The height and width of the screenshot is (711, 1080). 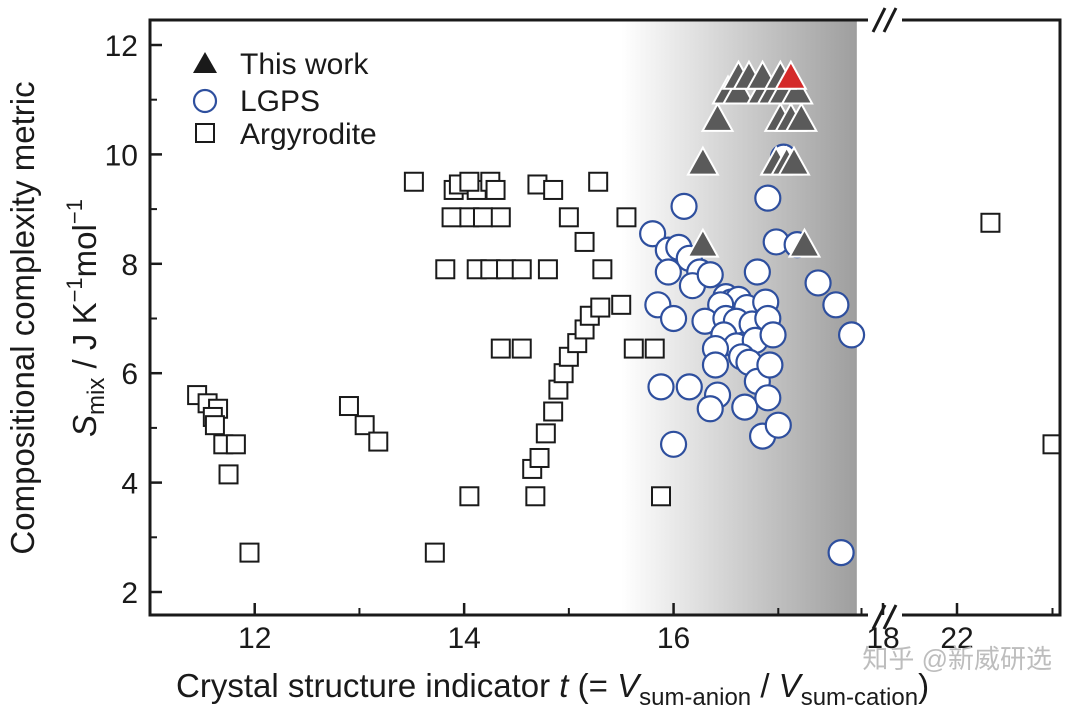 I want to click on x-tick-label-18: 18, so click(x=882, y=638).